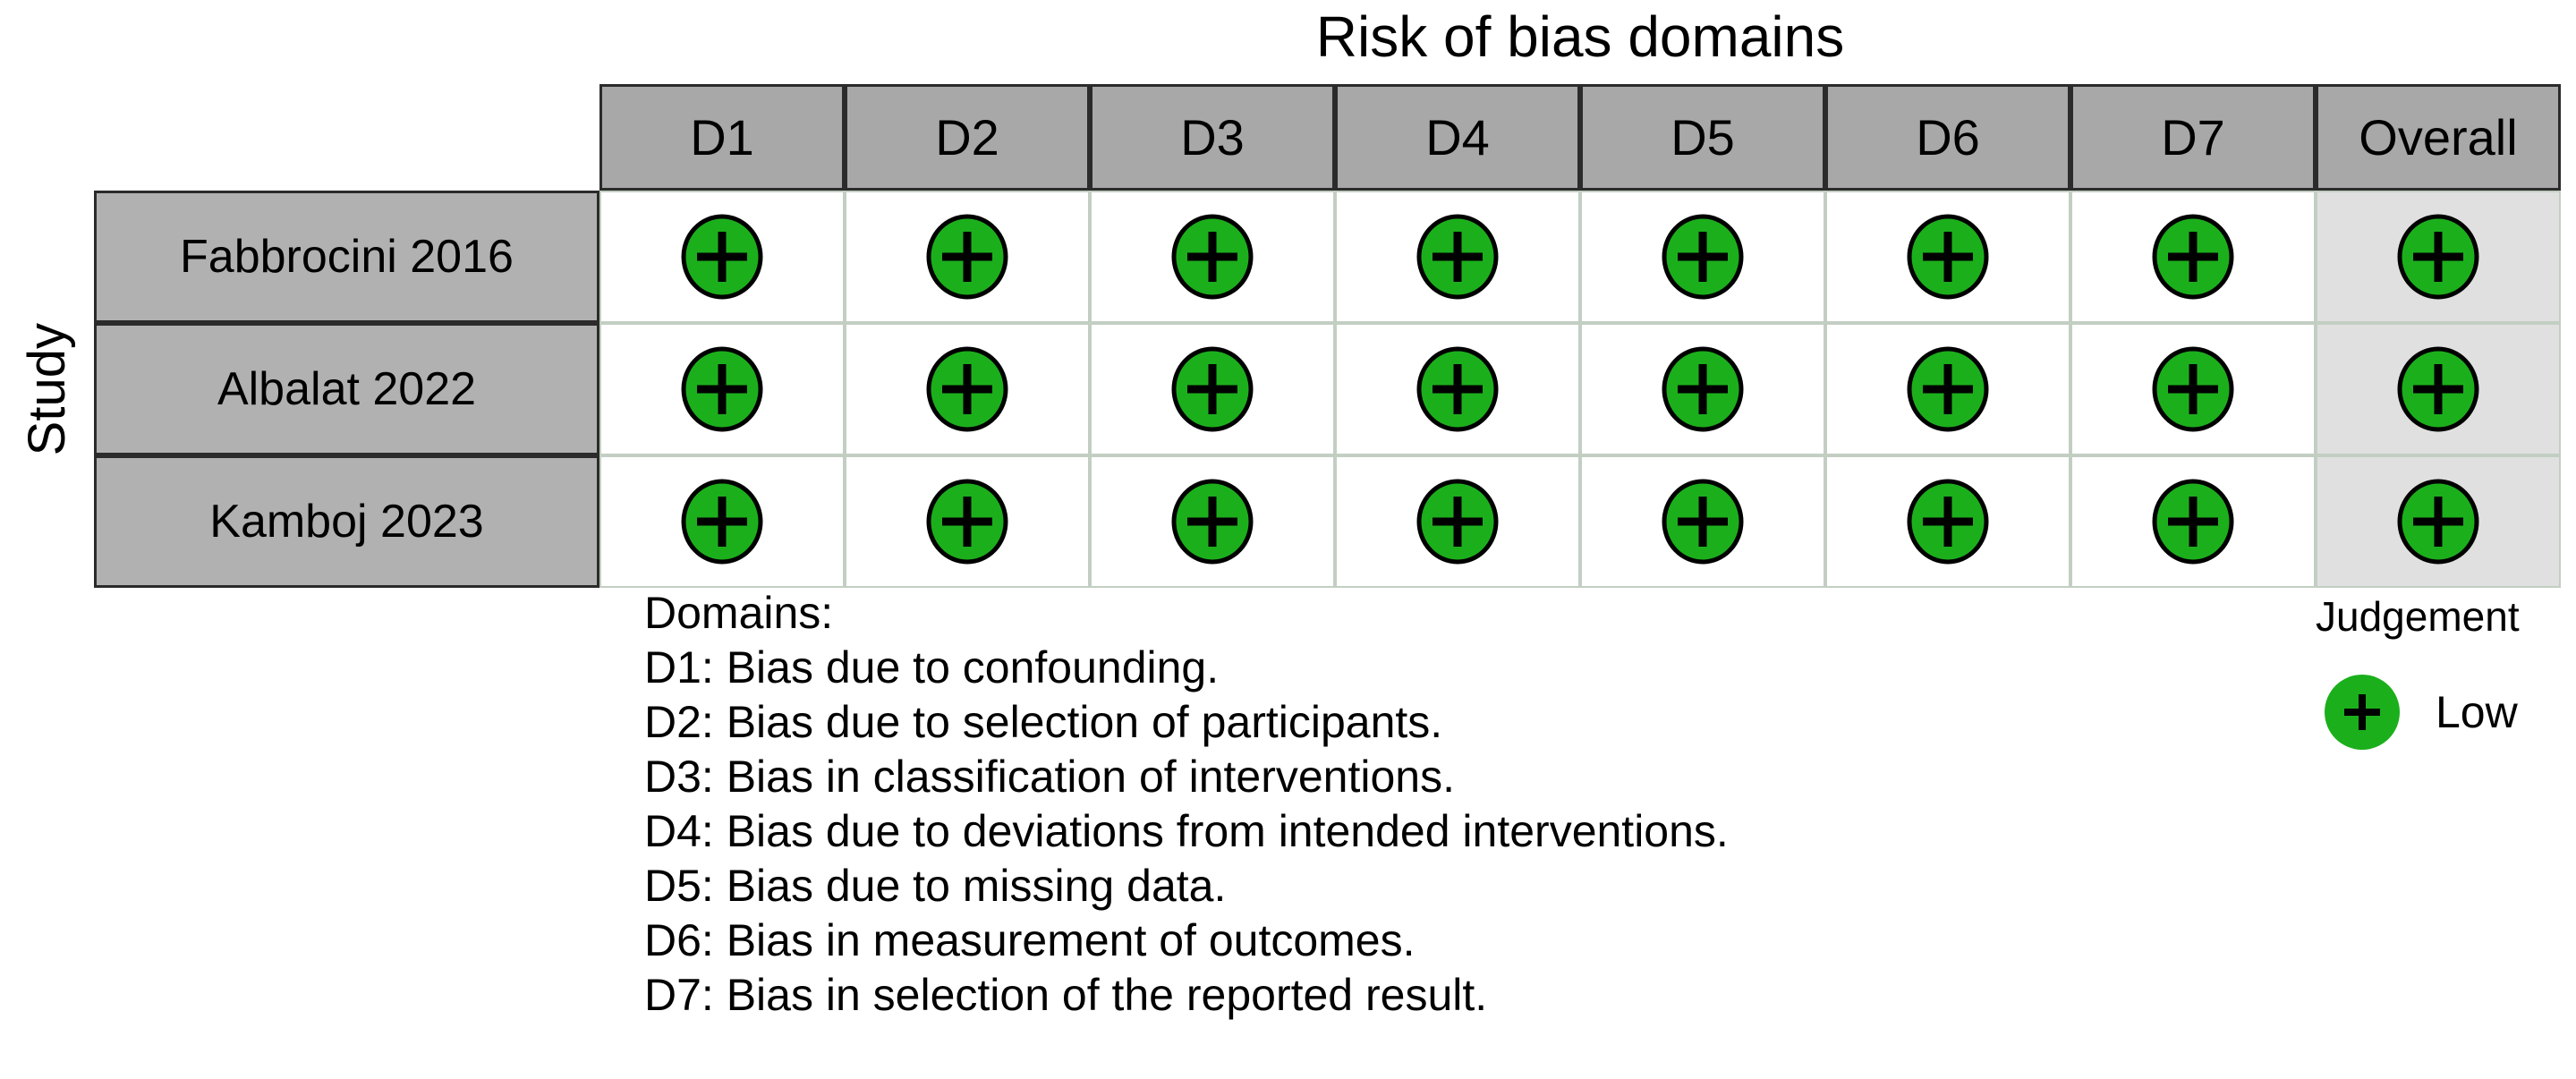  I want to click on judgement-legend: Judgement Low, so click(2424, 672).